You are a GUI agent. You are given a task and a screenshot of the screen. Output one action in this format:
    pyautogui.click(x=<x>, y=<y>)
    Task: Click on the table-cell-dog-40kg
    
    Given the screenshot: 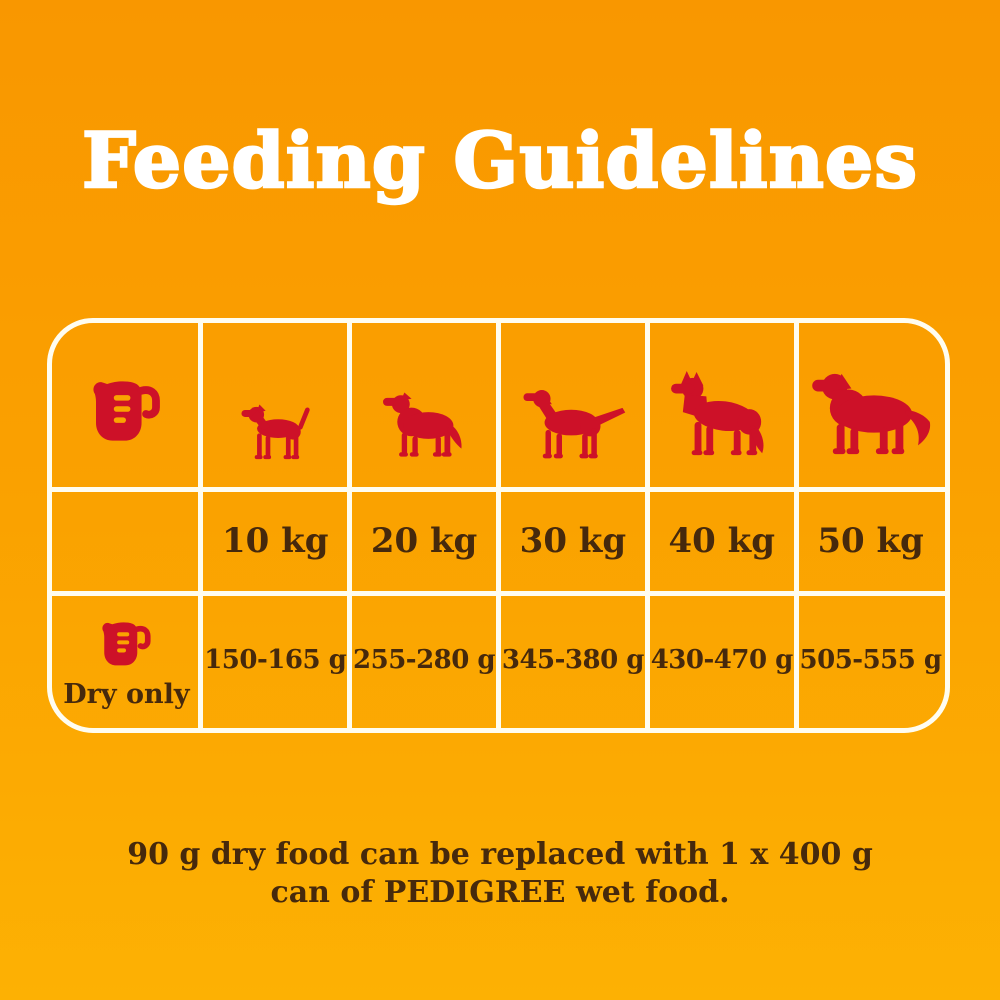 What is the action you would take?
    pyautogui.click(x=721, y=406)
    